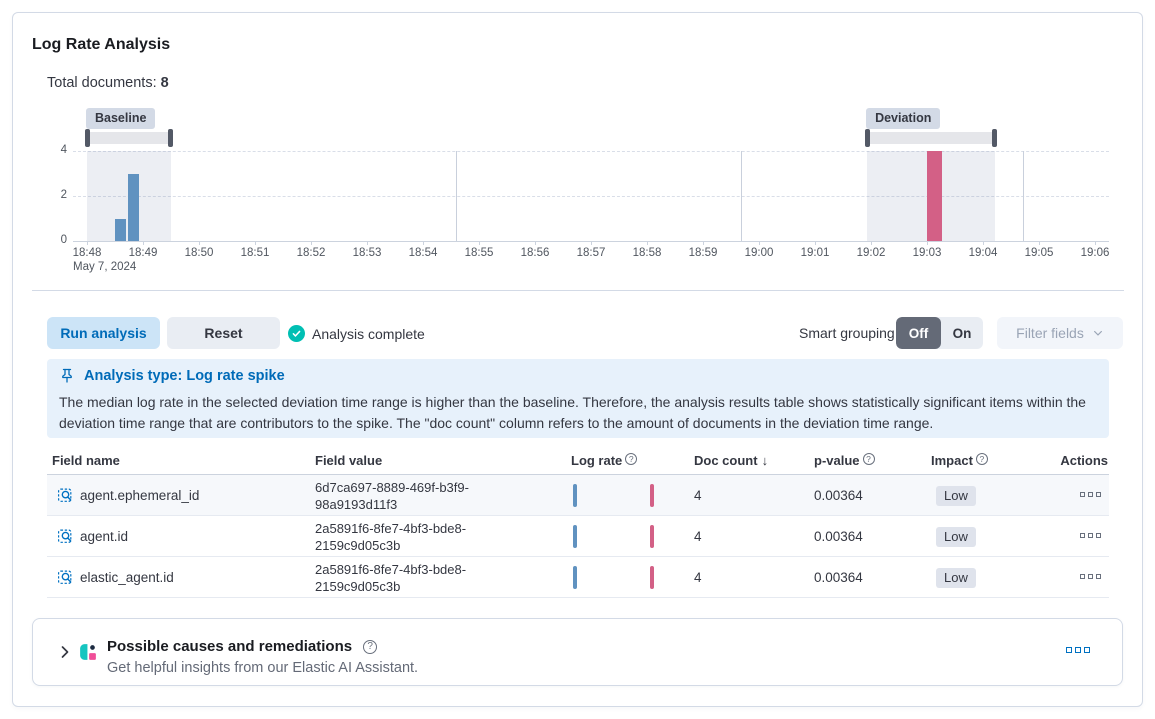  What do you see at coordinates (844, 460) in the screenshot?
I see `column-header-p-value: p-value?` at bounding box center [844, 460].